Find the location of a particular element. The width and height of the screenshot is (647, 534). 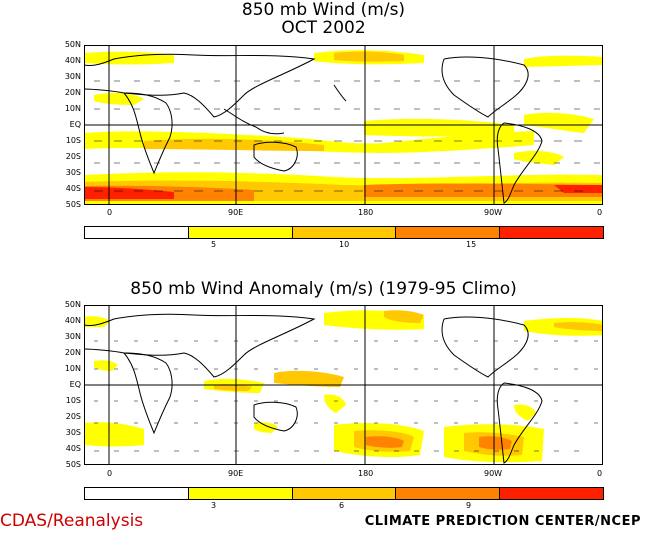

colorbar-label: 6 is located at coordinates (342, 505).